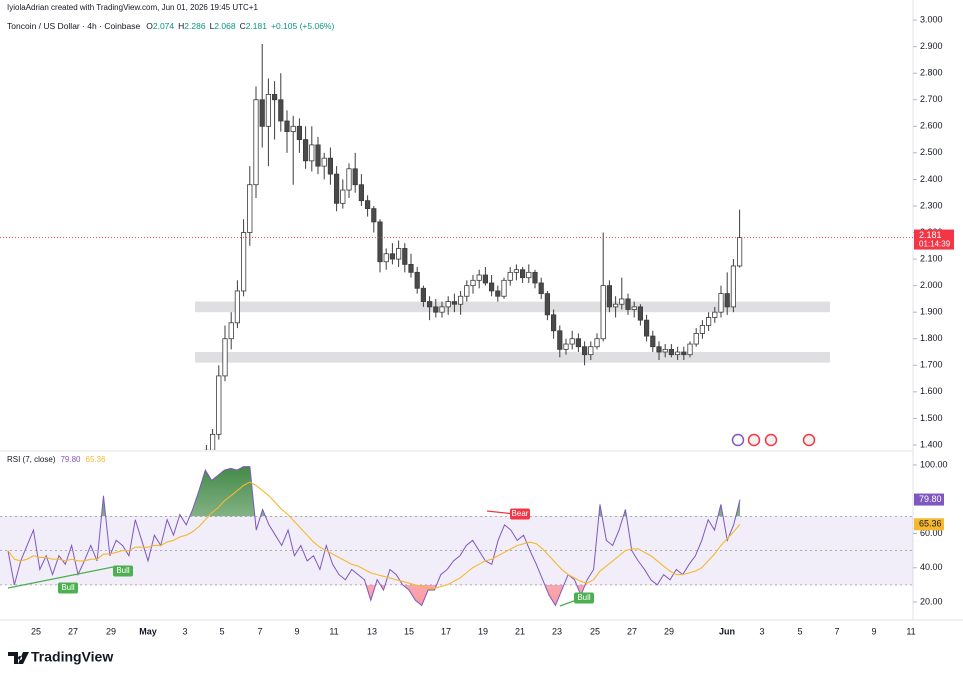 The width and height of the screenshot is (963, 675). I want to click on signal-label: Bear, so click(520, 513).